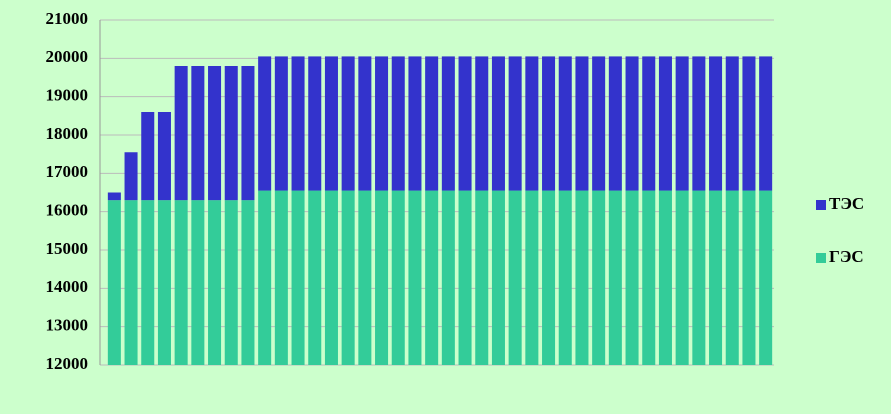 The width and height of the screenshot is (891, 414). Describe the element at coordinates (67, 133) in the screenshot. I see `y-tick-label: 18000` at that location.